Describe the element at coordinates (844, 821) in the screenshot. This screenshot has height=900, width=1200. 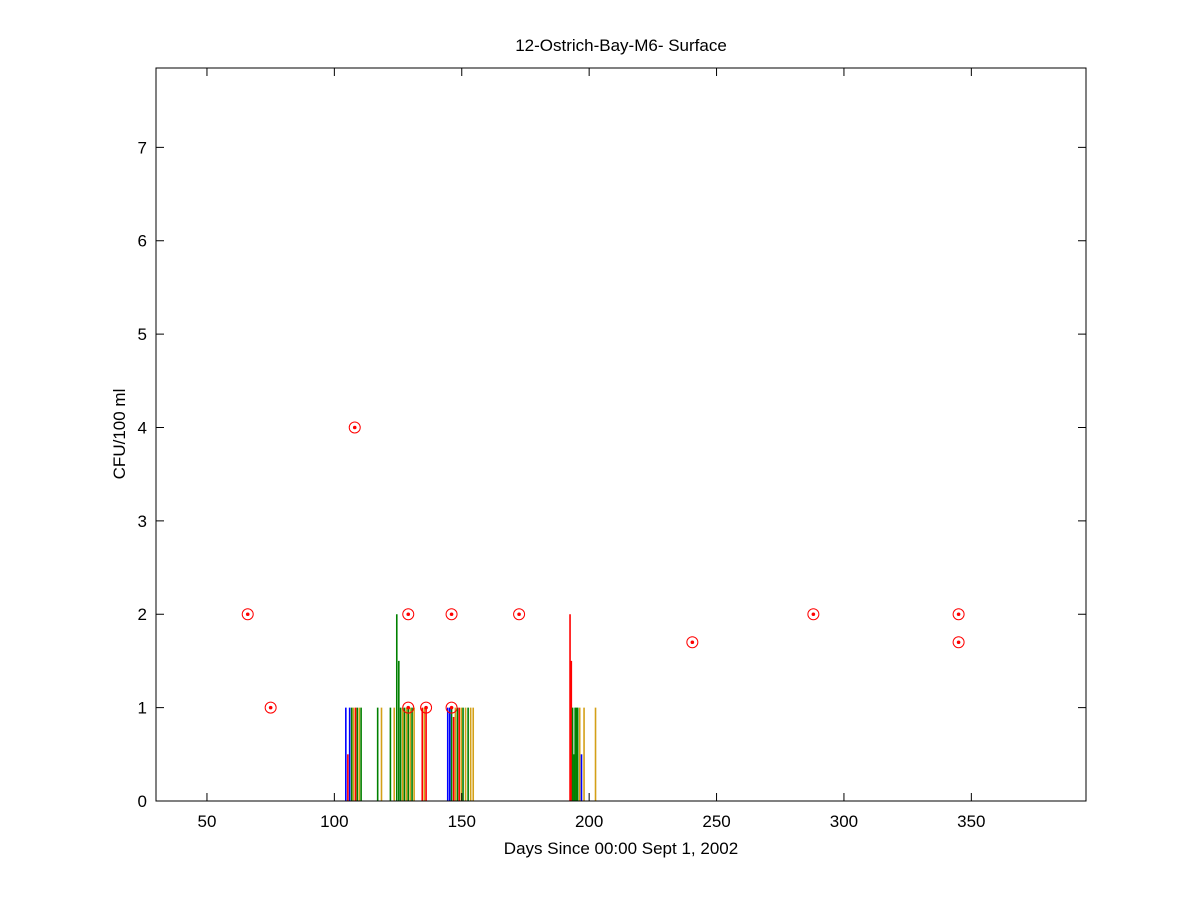
I see `x-tick-label: 300` at that location.